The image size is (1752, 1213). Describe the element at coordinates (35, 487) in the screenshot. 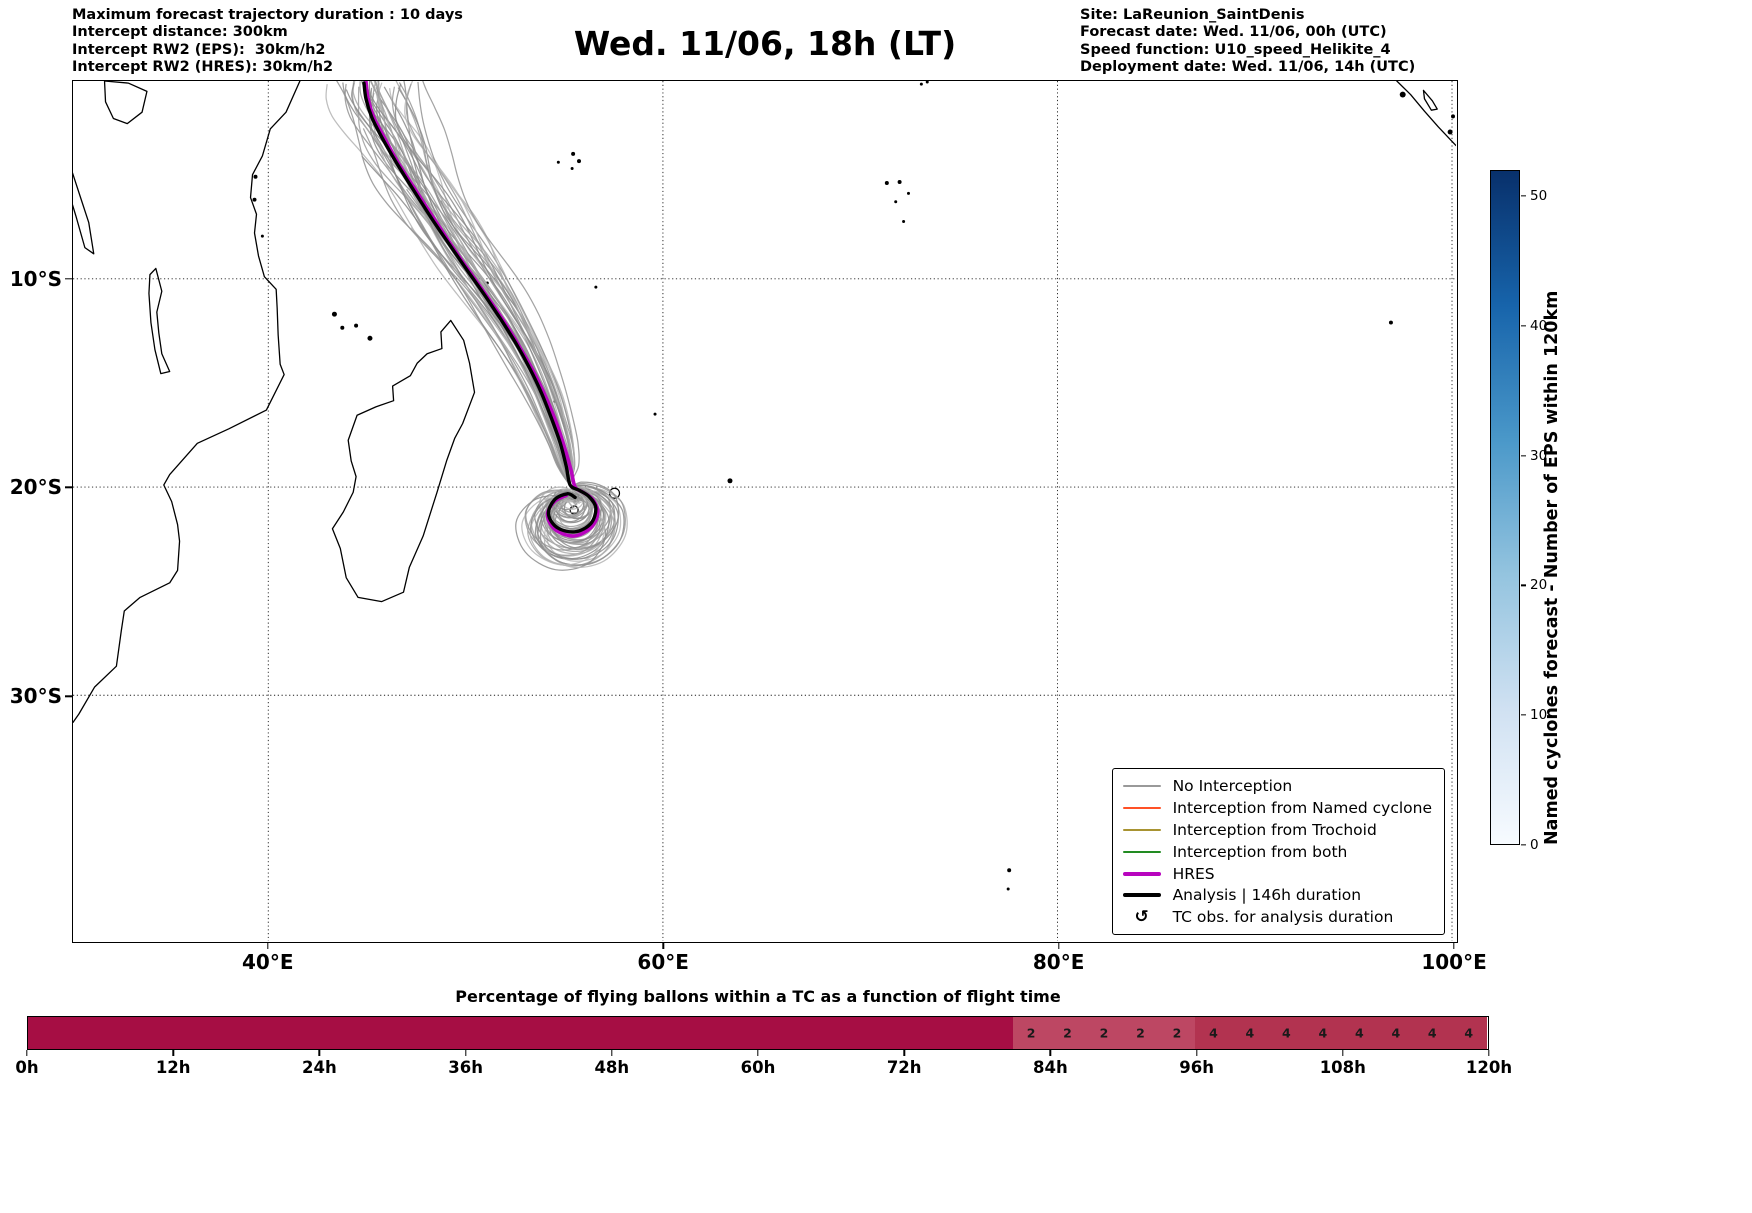

I see `lat-tick-label: 20°S` at that location.